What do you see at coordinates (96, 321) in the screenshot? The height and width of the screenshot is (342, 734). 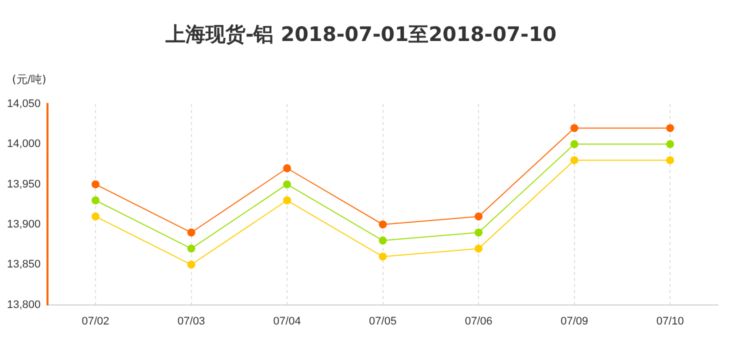 I see `x-tick-label: 07/02` at bounding box center [96, 321].